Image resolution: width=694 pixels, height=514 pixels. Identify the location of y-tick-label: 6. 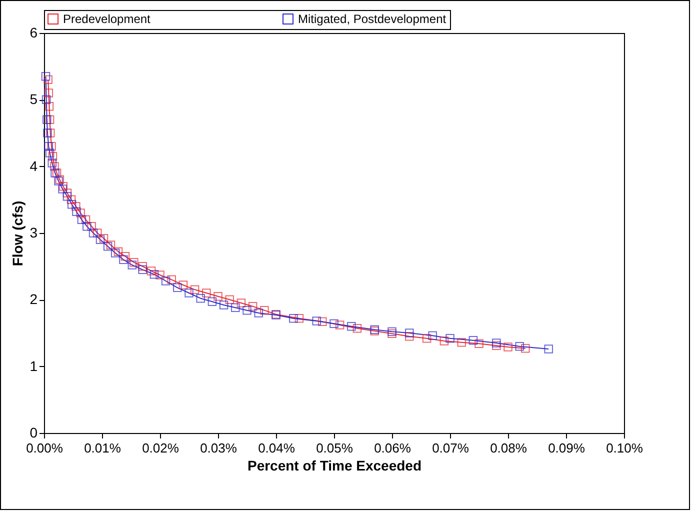
(34, 32).